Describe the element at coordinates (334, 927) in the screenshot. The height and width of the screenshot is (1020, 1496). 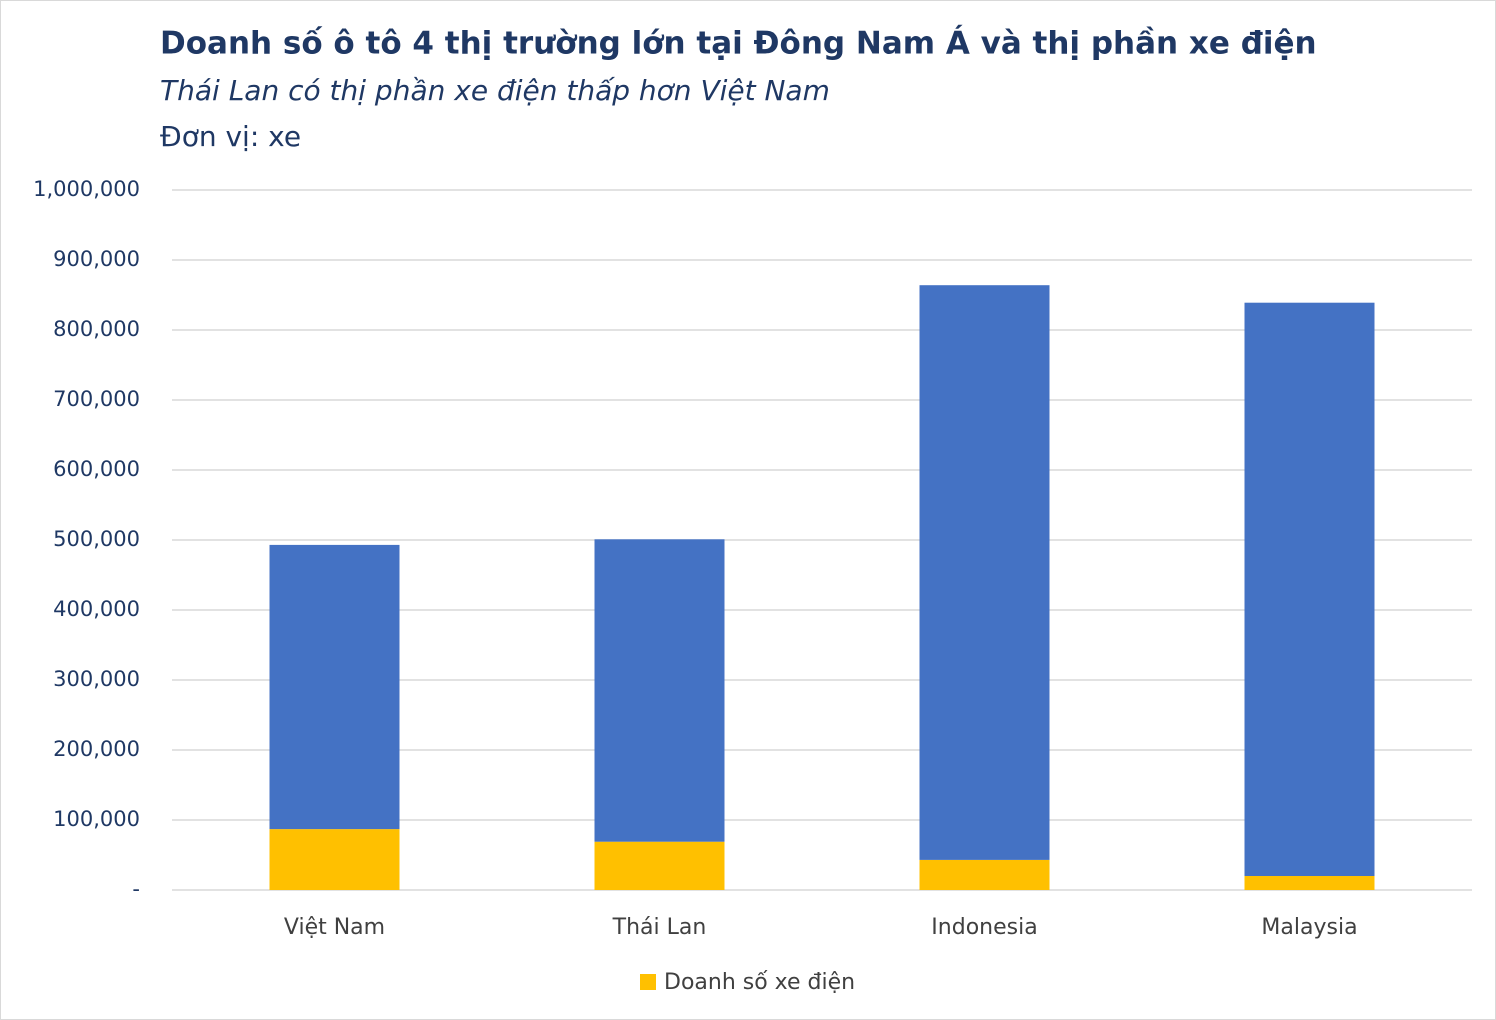
I see `x-tick-label: Việt Nam` at that location.